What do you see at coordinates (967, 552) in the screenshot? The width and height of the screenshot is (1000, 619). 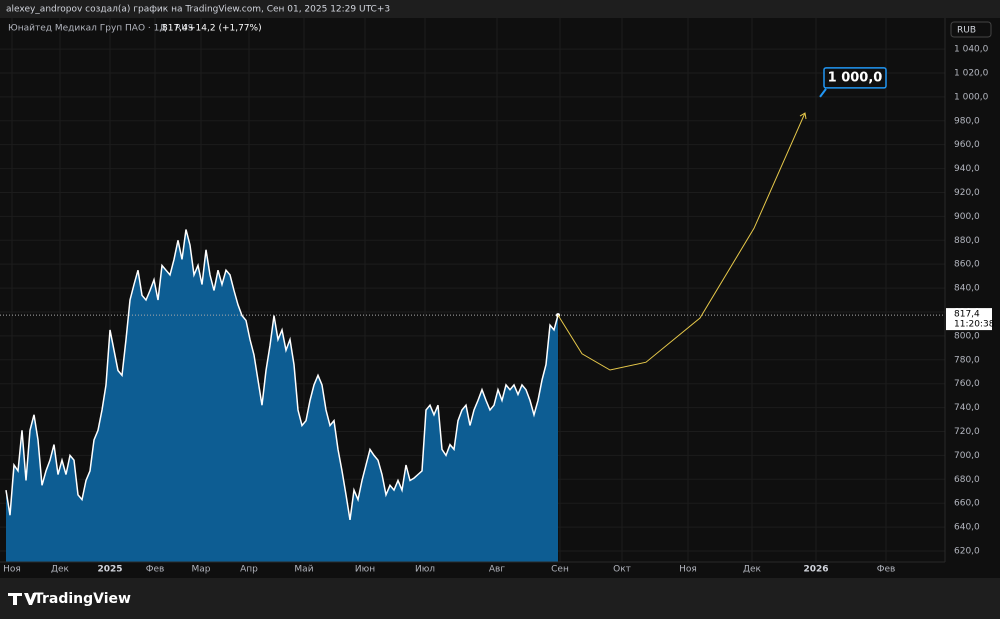 I see `y-tick-label: 620,0` at bounding box center [967, 552].